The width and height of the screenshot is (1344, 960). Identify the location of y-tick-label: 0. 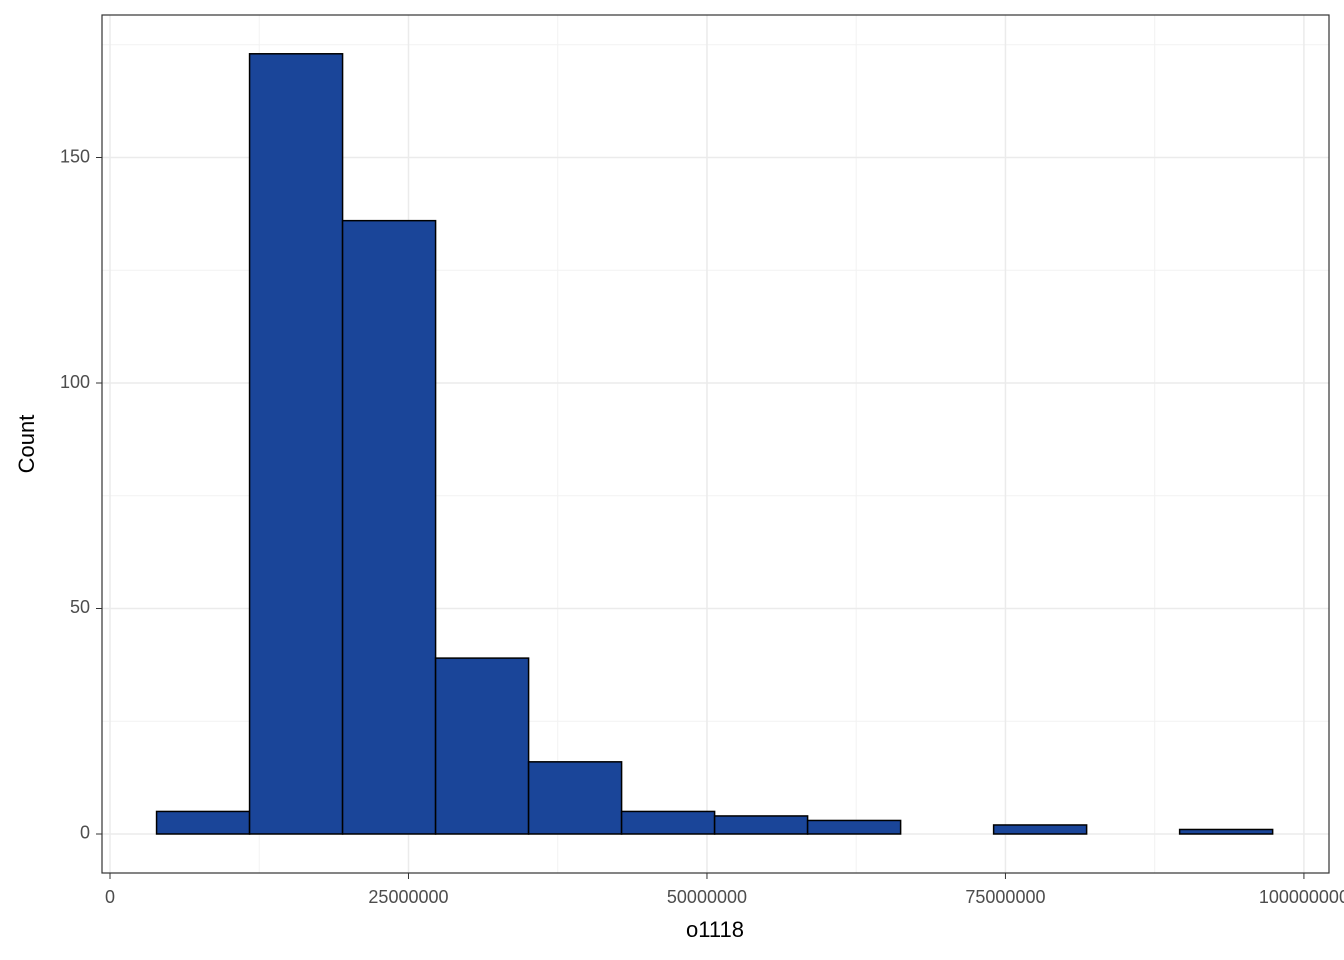
(85, 833).